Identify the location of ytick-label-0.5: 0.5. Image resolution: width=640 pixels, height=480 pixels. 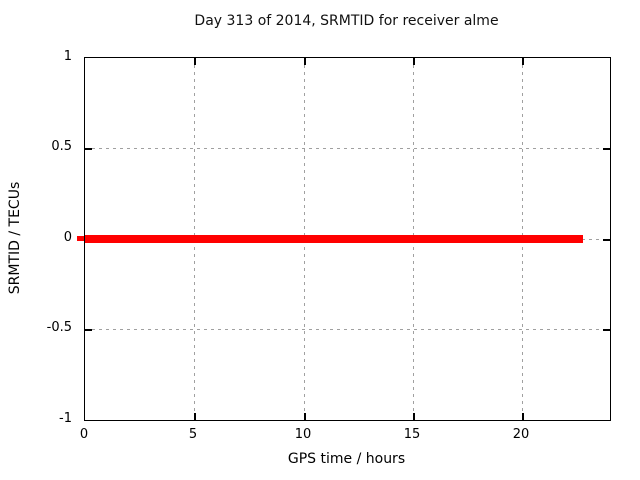
(61, 146).